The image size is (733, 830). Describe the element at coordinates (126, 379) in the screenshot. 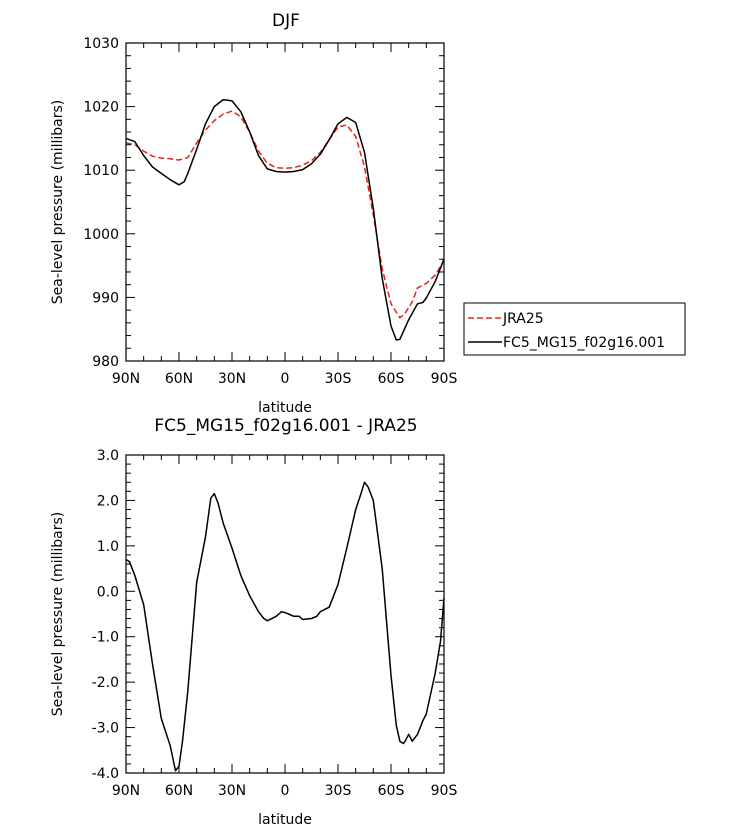

I see `x-tick-label-top: 90N` at that location.